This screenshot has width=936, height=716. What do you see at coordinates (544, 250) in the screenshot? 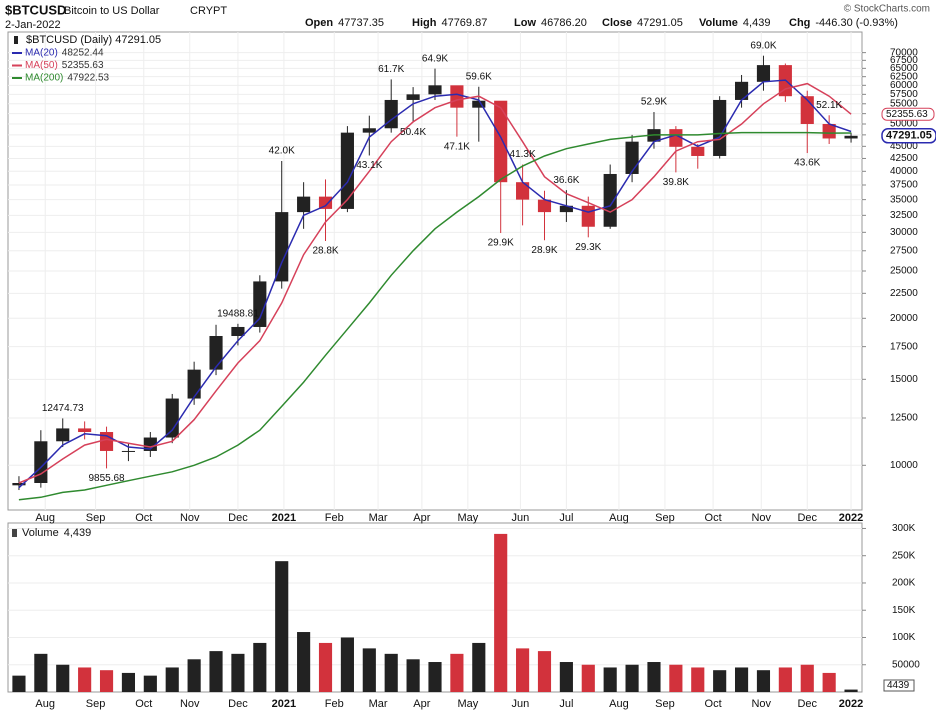
I see `price-annotation: 28.9K` at bounding box center [544, 250].